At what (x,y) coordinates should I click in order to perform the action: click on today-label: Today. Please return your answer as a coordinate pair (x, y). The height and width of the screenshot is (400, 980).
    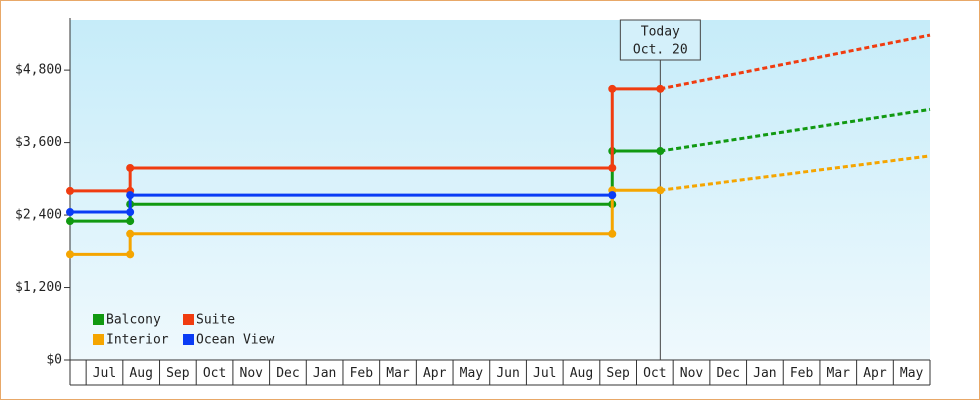
    Looking at the image, I should click on (660, 32).